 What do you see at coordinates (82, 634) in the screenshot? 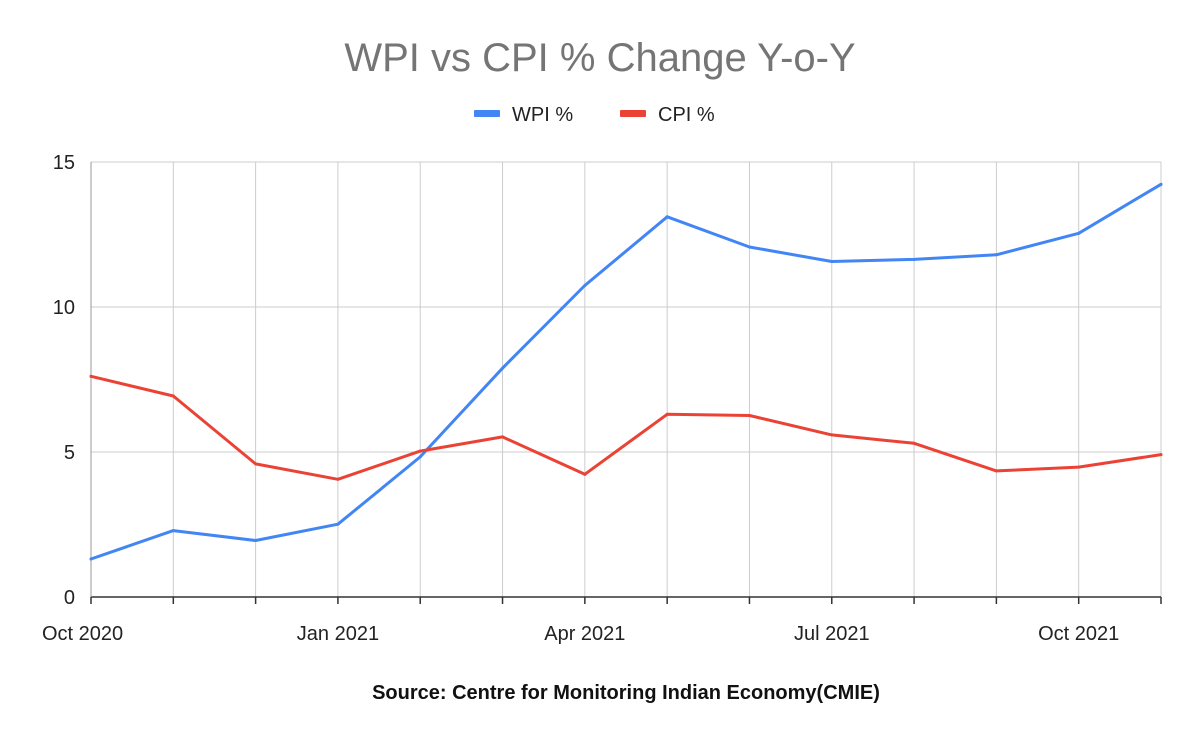
I see `x-tick-label: Oct 2020` at bounding box center [82, 634].